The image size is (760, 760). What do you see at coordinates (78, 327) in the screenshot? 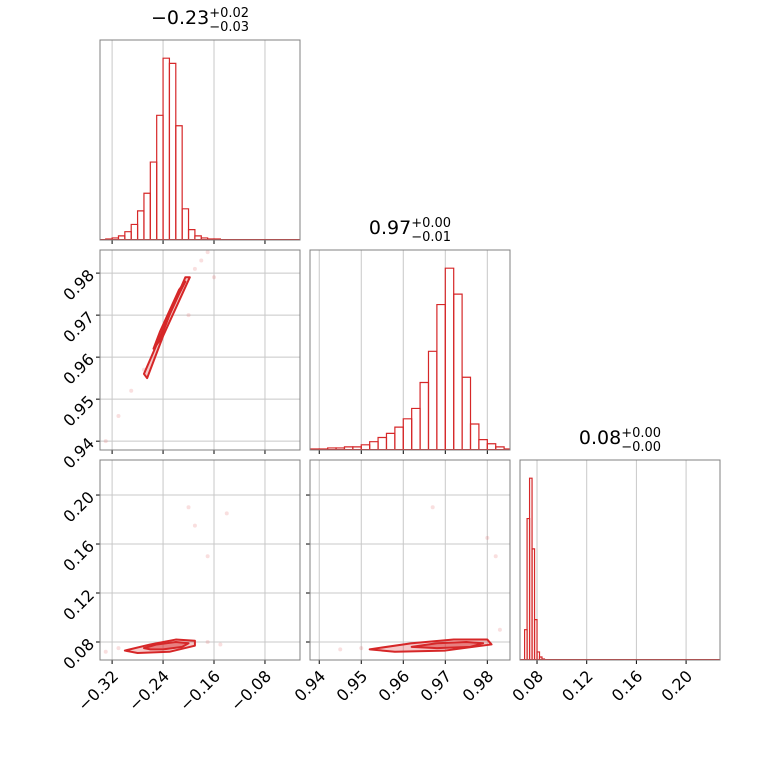
I see `y-tick-label: 0.97` at bounding box center [78, 327].